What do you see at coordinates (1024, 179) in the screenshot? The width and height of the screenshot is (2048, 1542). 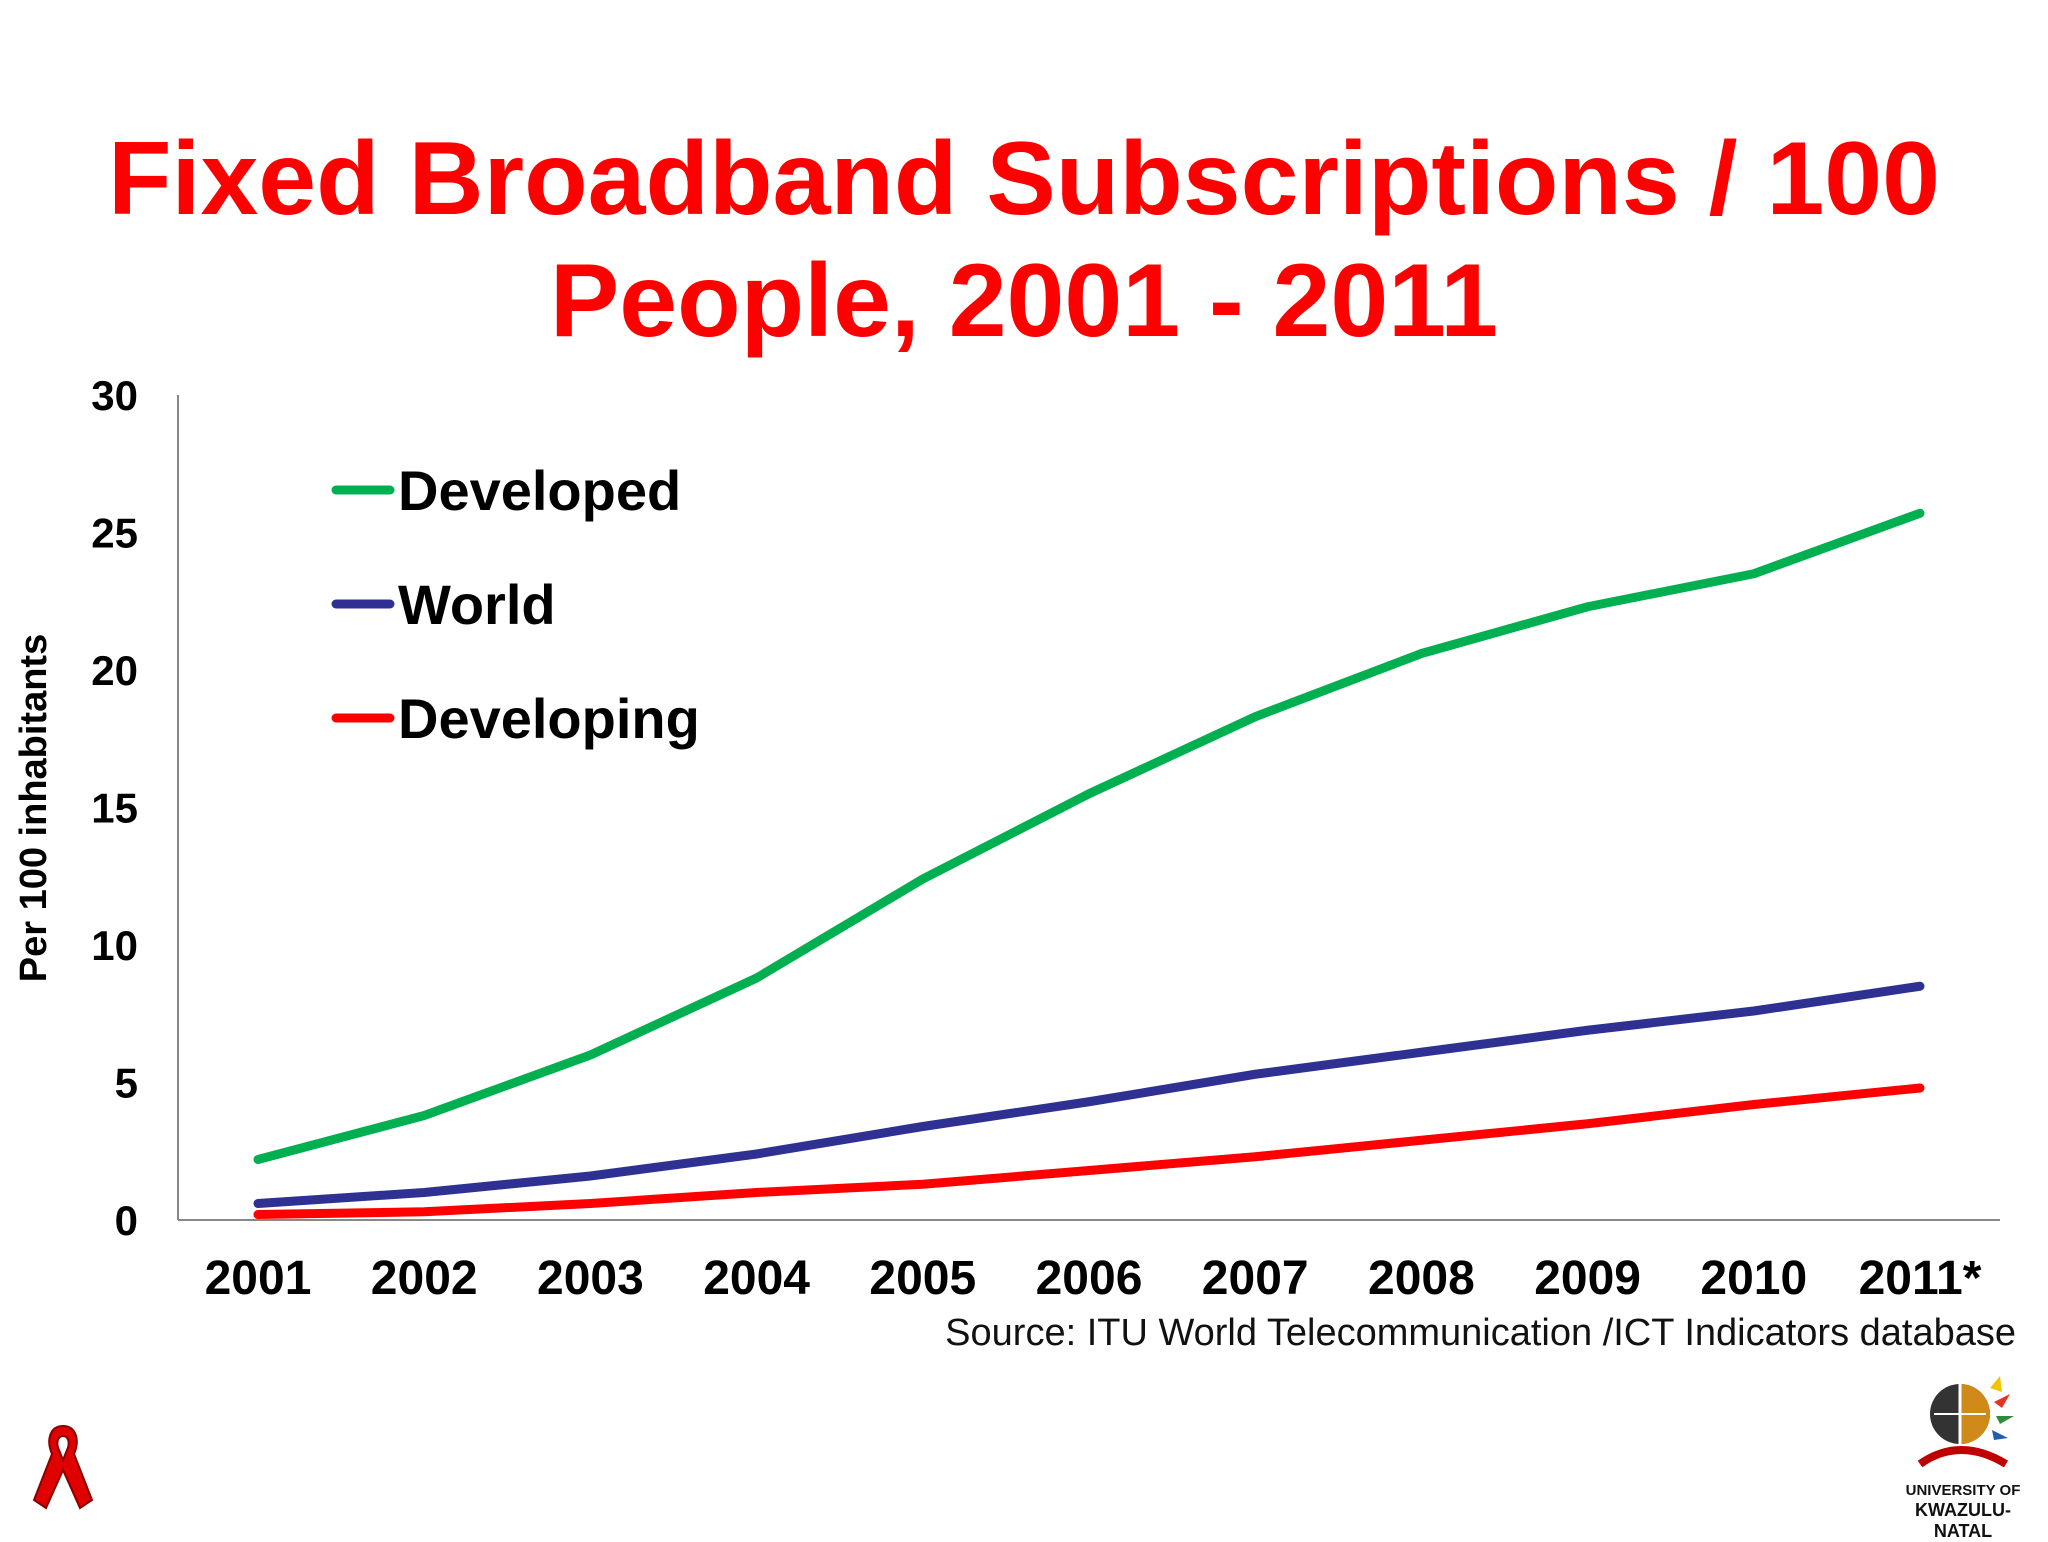 I see `title-line-1: Fixed Broadband Subscriptions / 100` at bounding box center [1024, 179].